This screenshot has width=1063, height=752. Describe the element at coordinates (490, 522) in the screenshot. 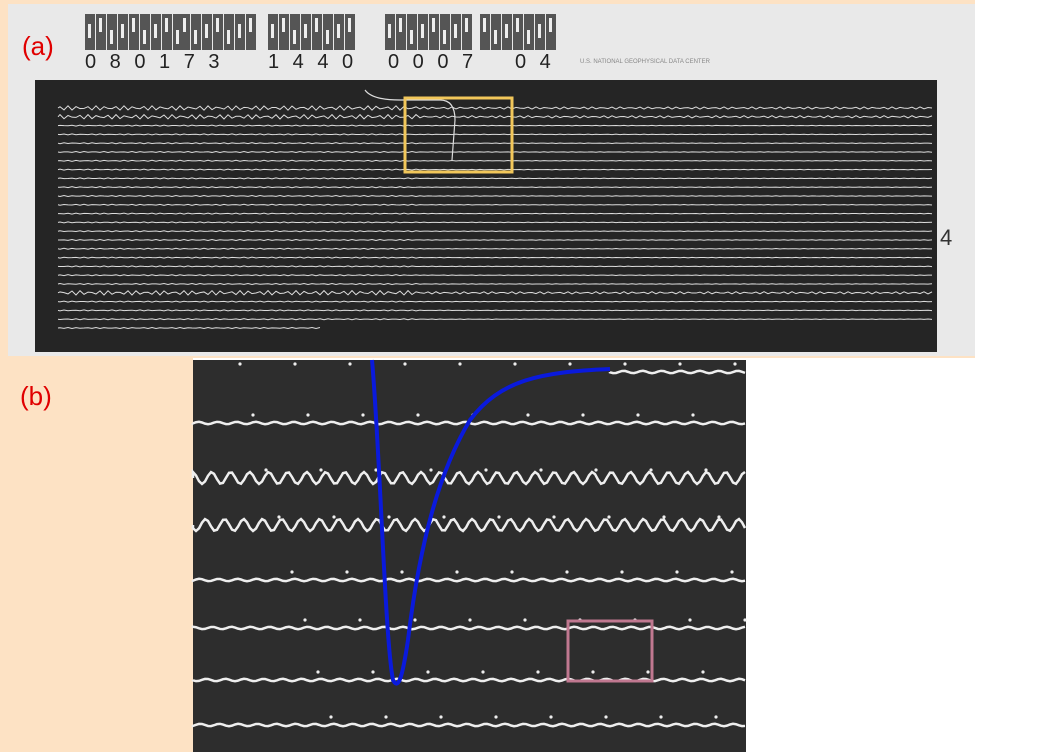

I see `pulse-curve` at that location.